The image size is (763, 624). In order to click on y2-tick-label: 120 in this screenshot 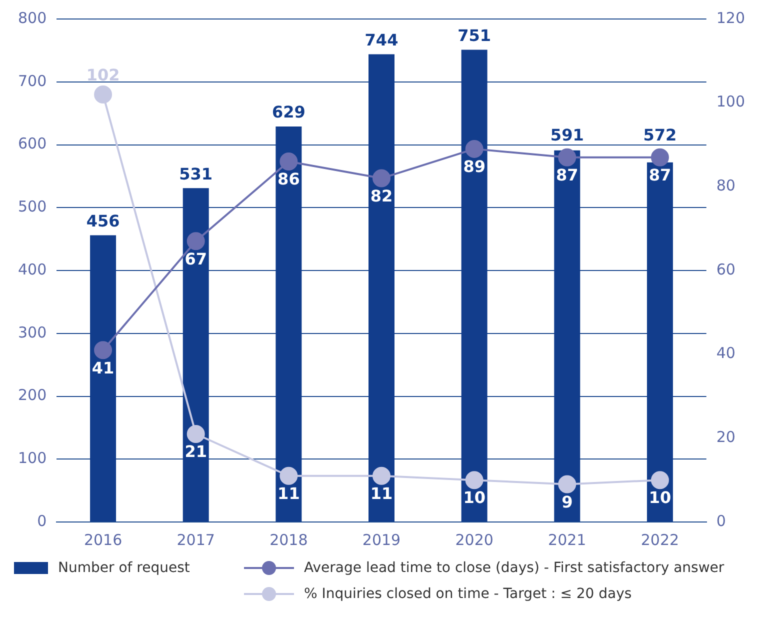, I will do `click(731, 17)`.